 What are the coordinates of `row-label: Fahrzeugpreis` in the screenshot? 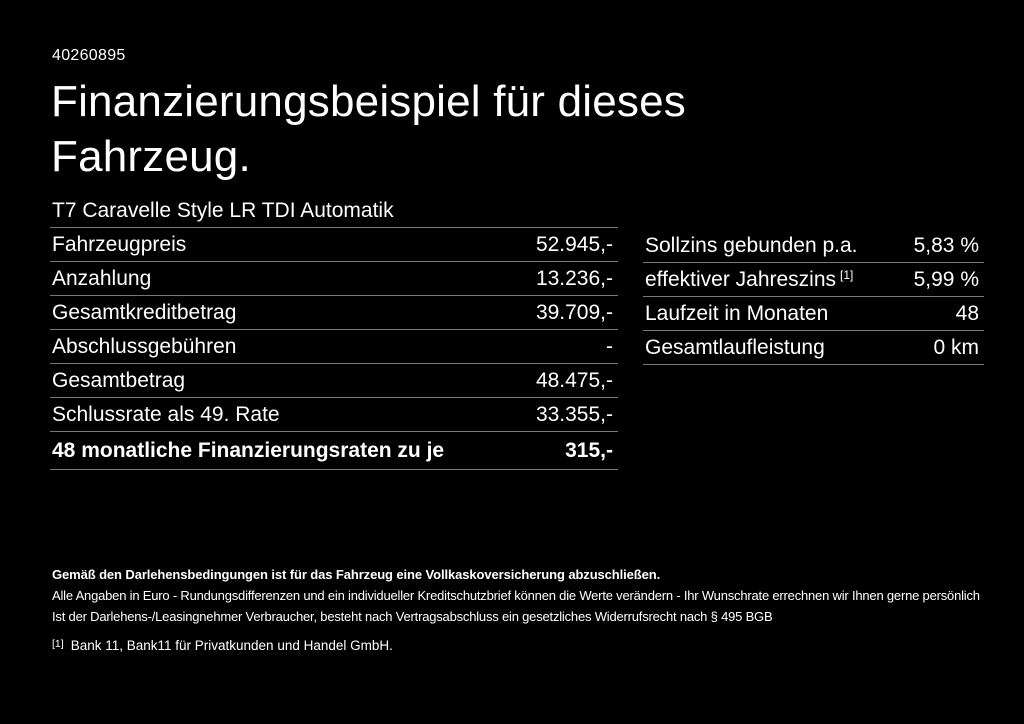 It's located at (119, 244).